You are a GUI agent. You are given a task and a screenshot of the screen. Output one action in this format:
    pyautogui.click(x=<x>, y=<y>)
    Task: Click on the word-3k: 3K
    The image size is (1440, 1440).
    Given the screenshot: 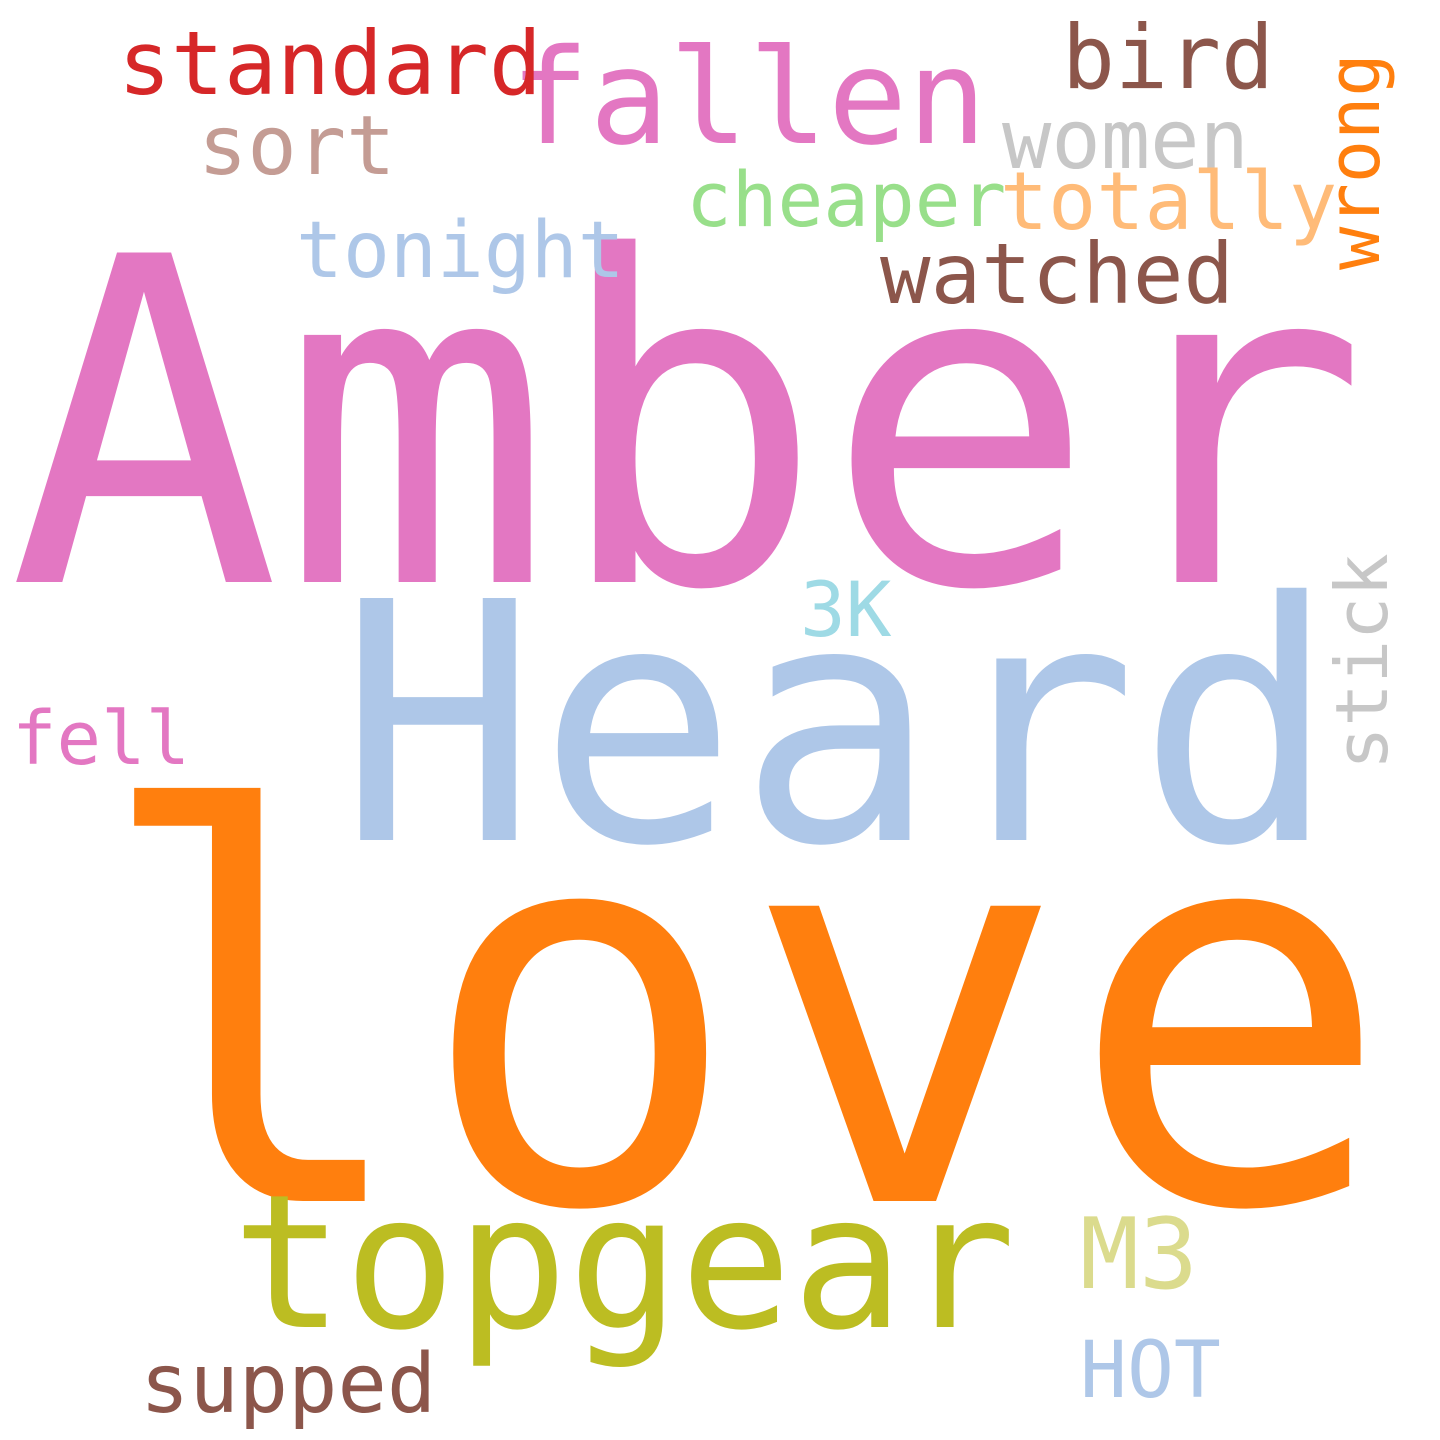 What is the action you would take?
    pyautogui.click(x=846, y=609)
    